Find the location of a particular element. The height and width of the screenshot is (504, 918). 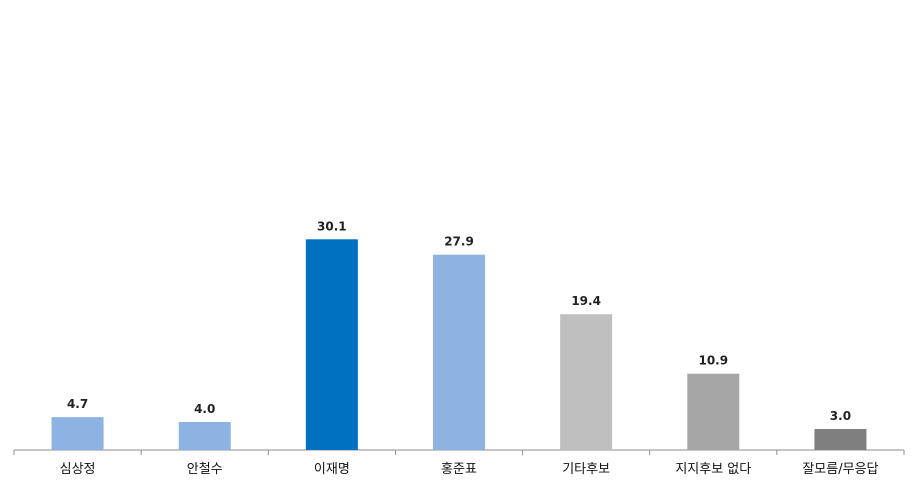

value-label: 19.4 is located at coordinates (586, 301).